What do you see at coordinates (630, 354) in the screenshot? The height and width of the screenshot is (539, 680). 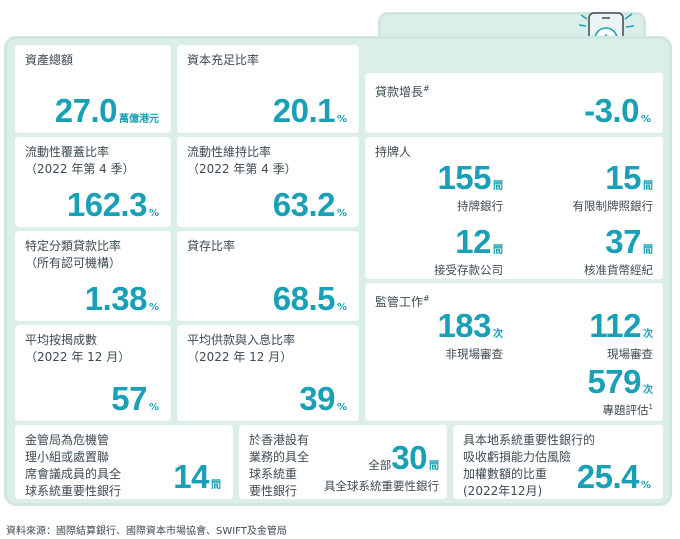 I see `supervision-stat-caption: 現場審查` at bounding box center [630, 354].